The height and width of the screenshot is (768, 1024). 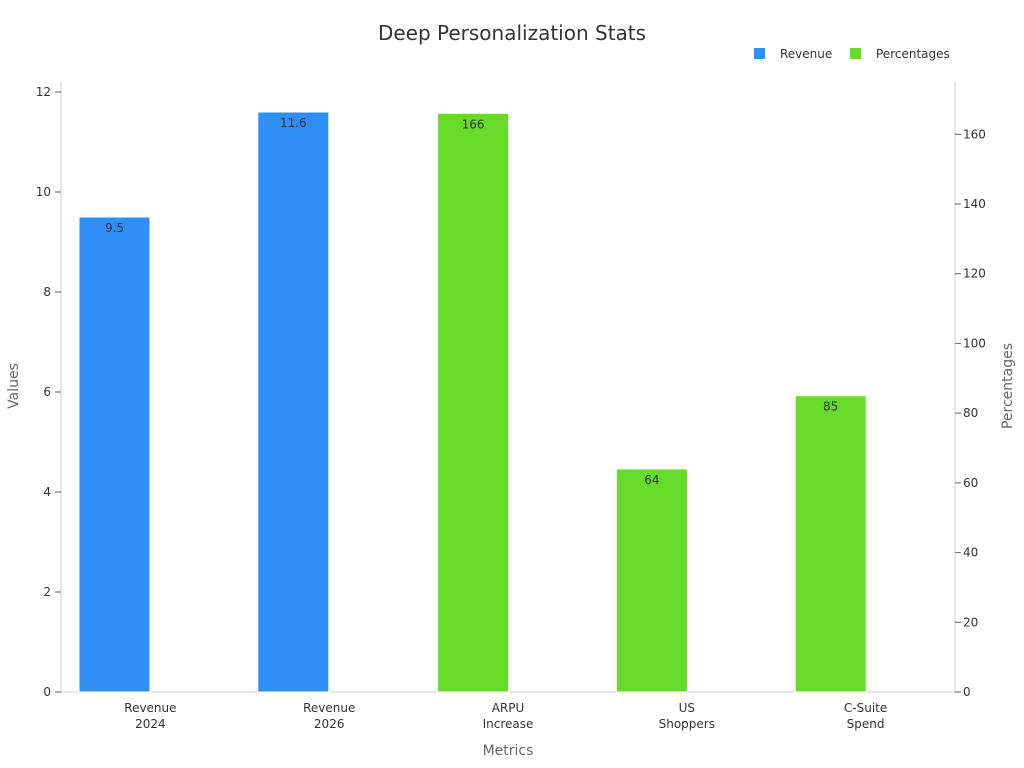 I want to click on x-tick-label: ARPU Increase, so click(x=508, y=716).